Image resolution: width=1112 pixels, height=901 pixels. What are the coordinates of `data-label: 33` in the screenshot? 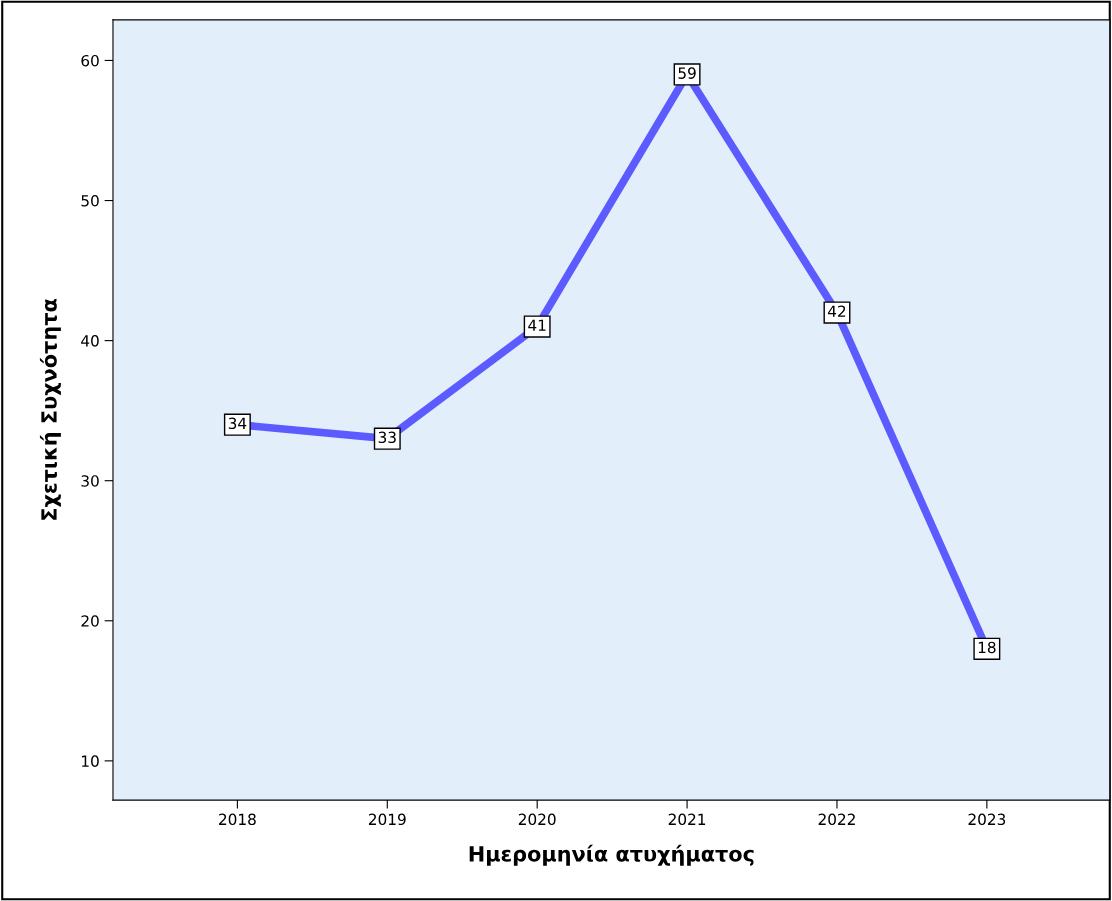 It's located at (387, 437).